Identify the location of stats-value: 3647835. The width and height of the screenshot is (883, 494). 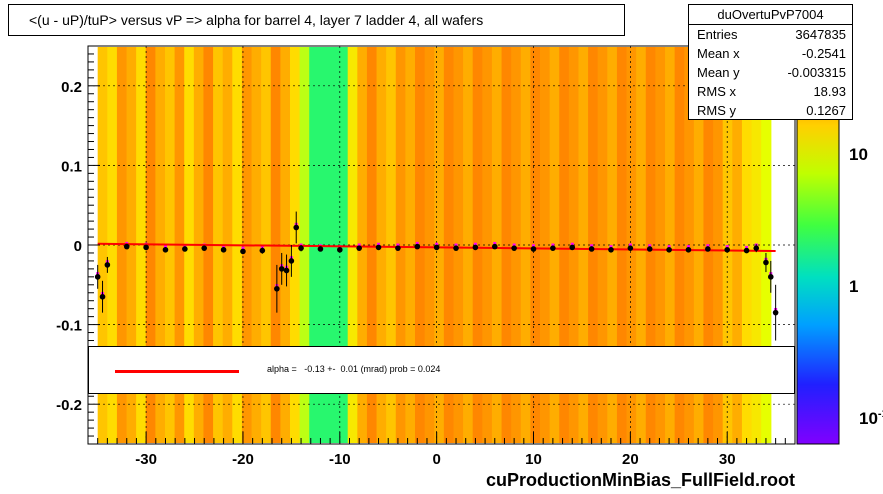
(820, 34).